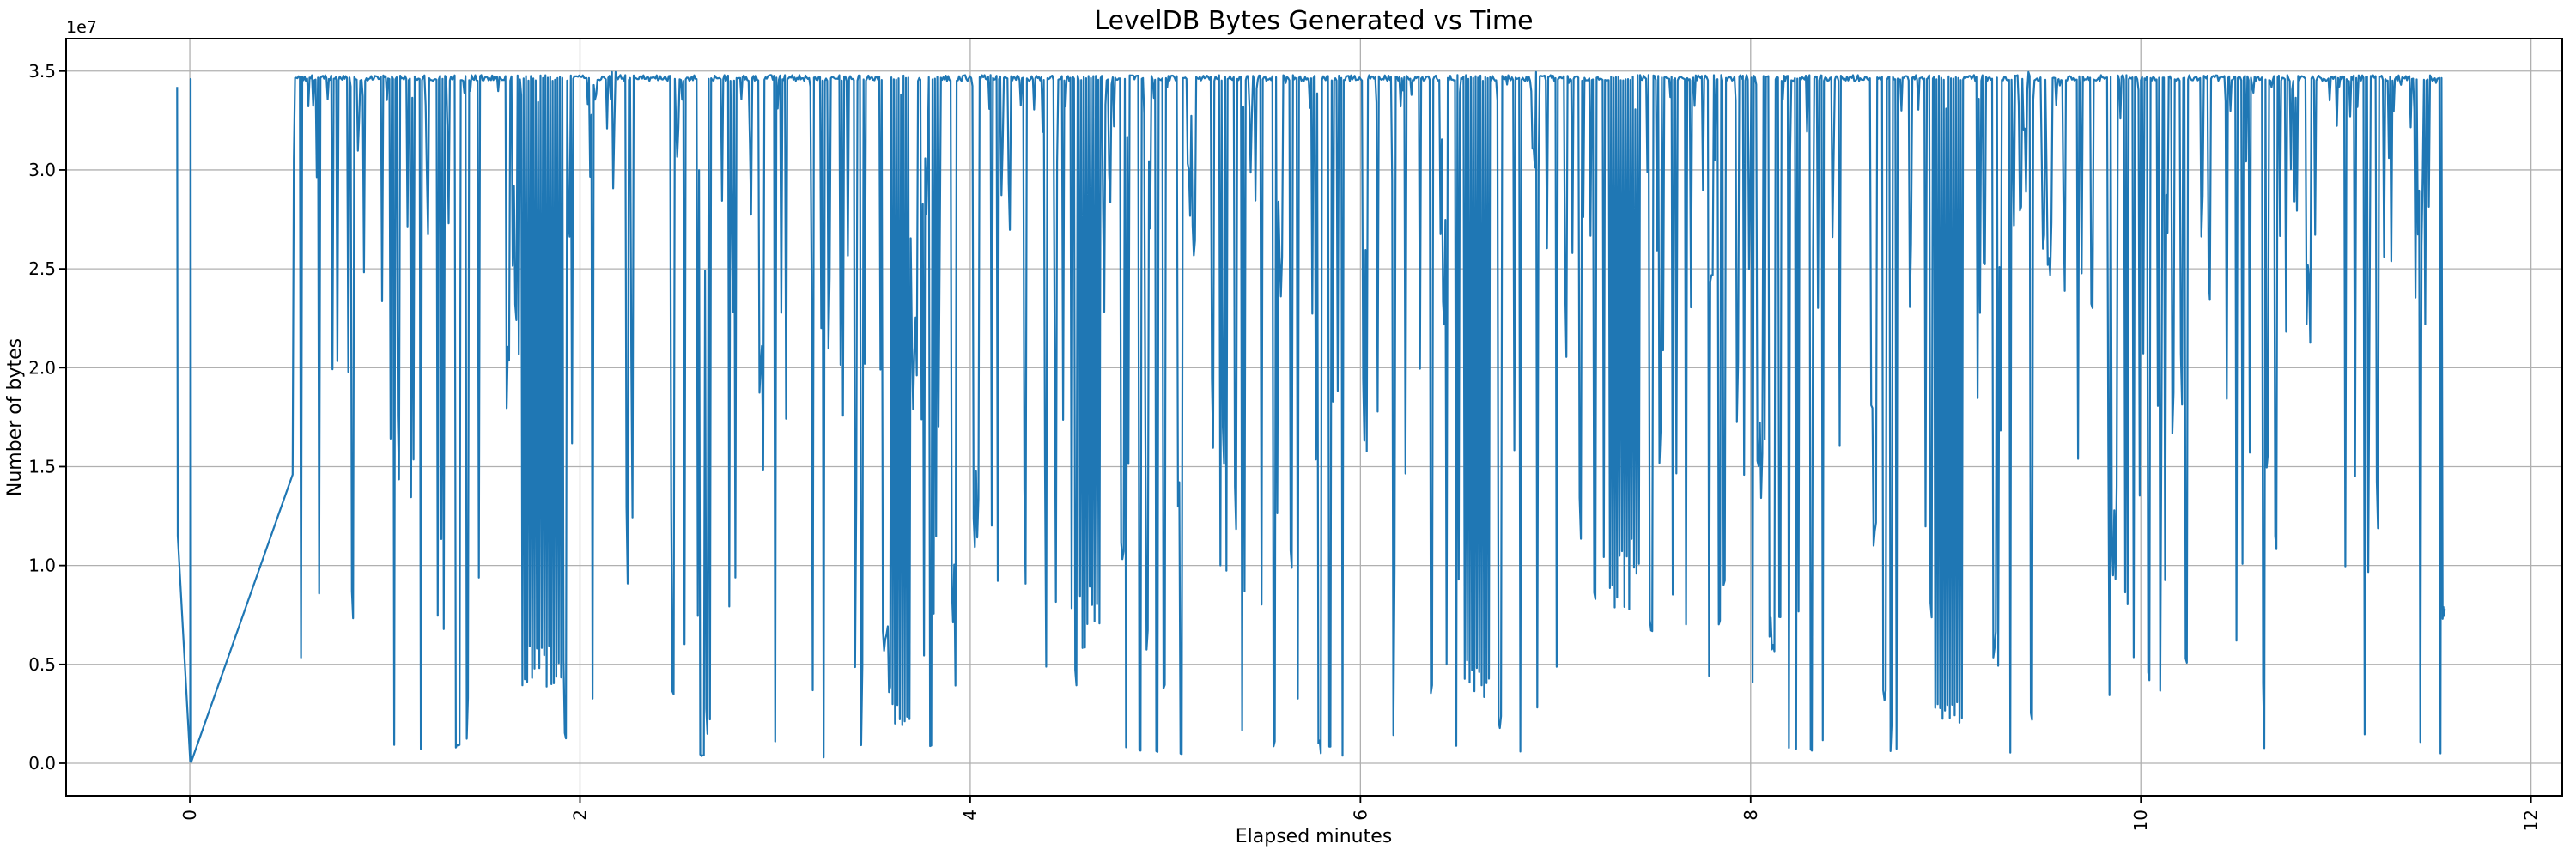  I want to click on x-tick-label: 10, so click(2141, 820).